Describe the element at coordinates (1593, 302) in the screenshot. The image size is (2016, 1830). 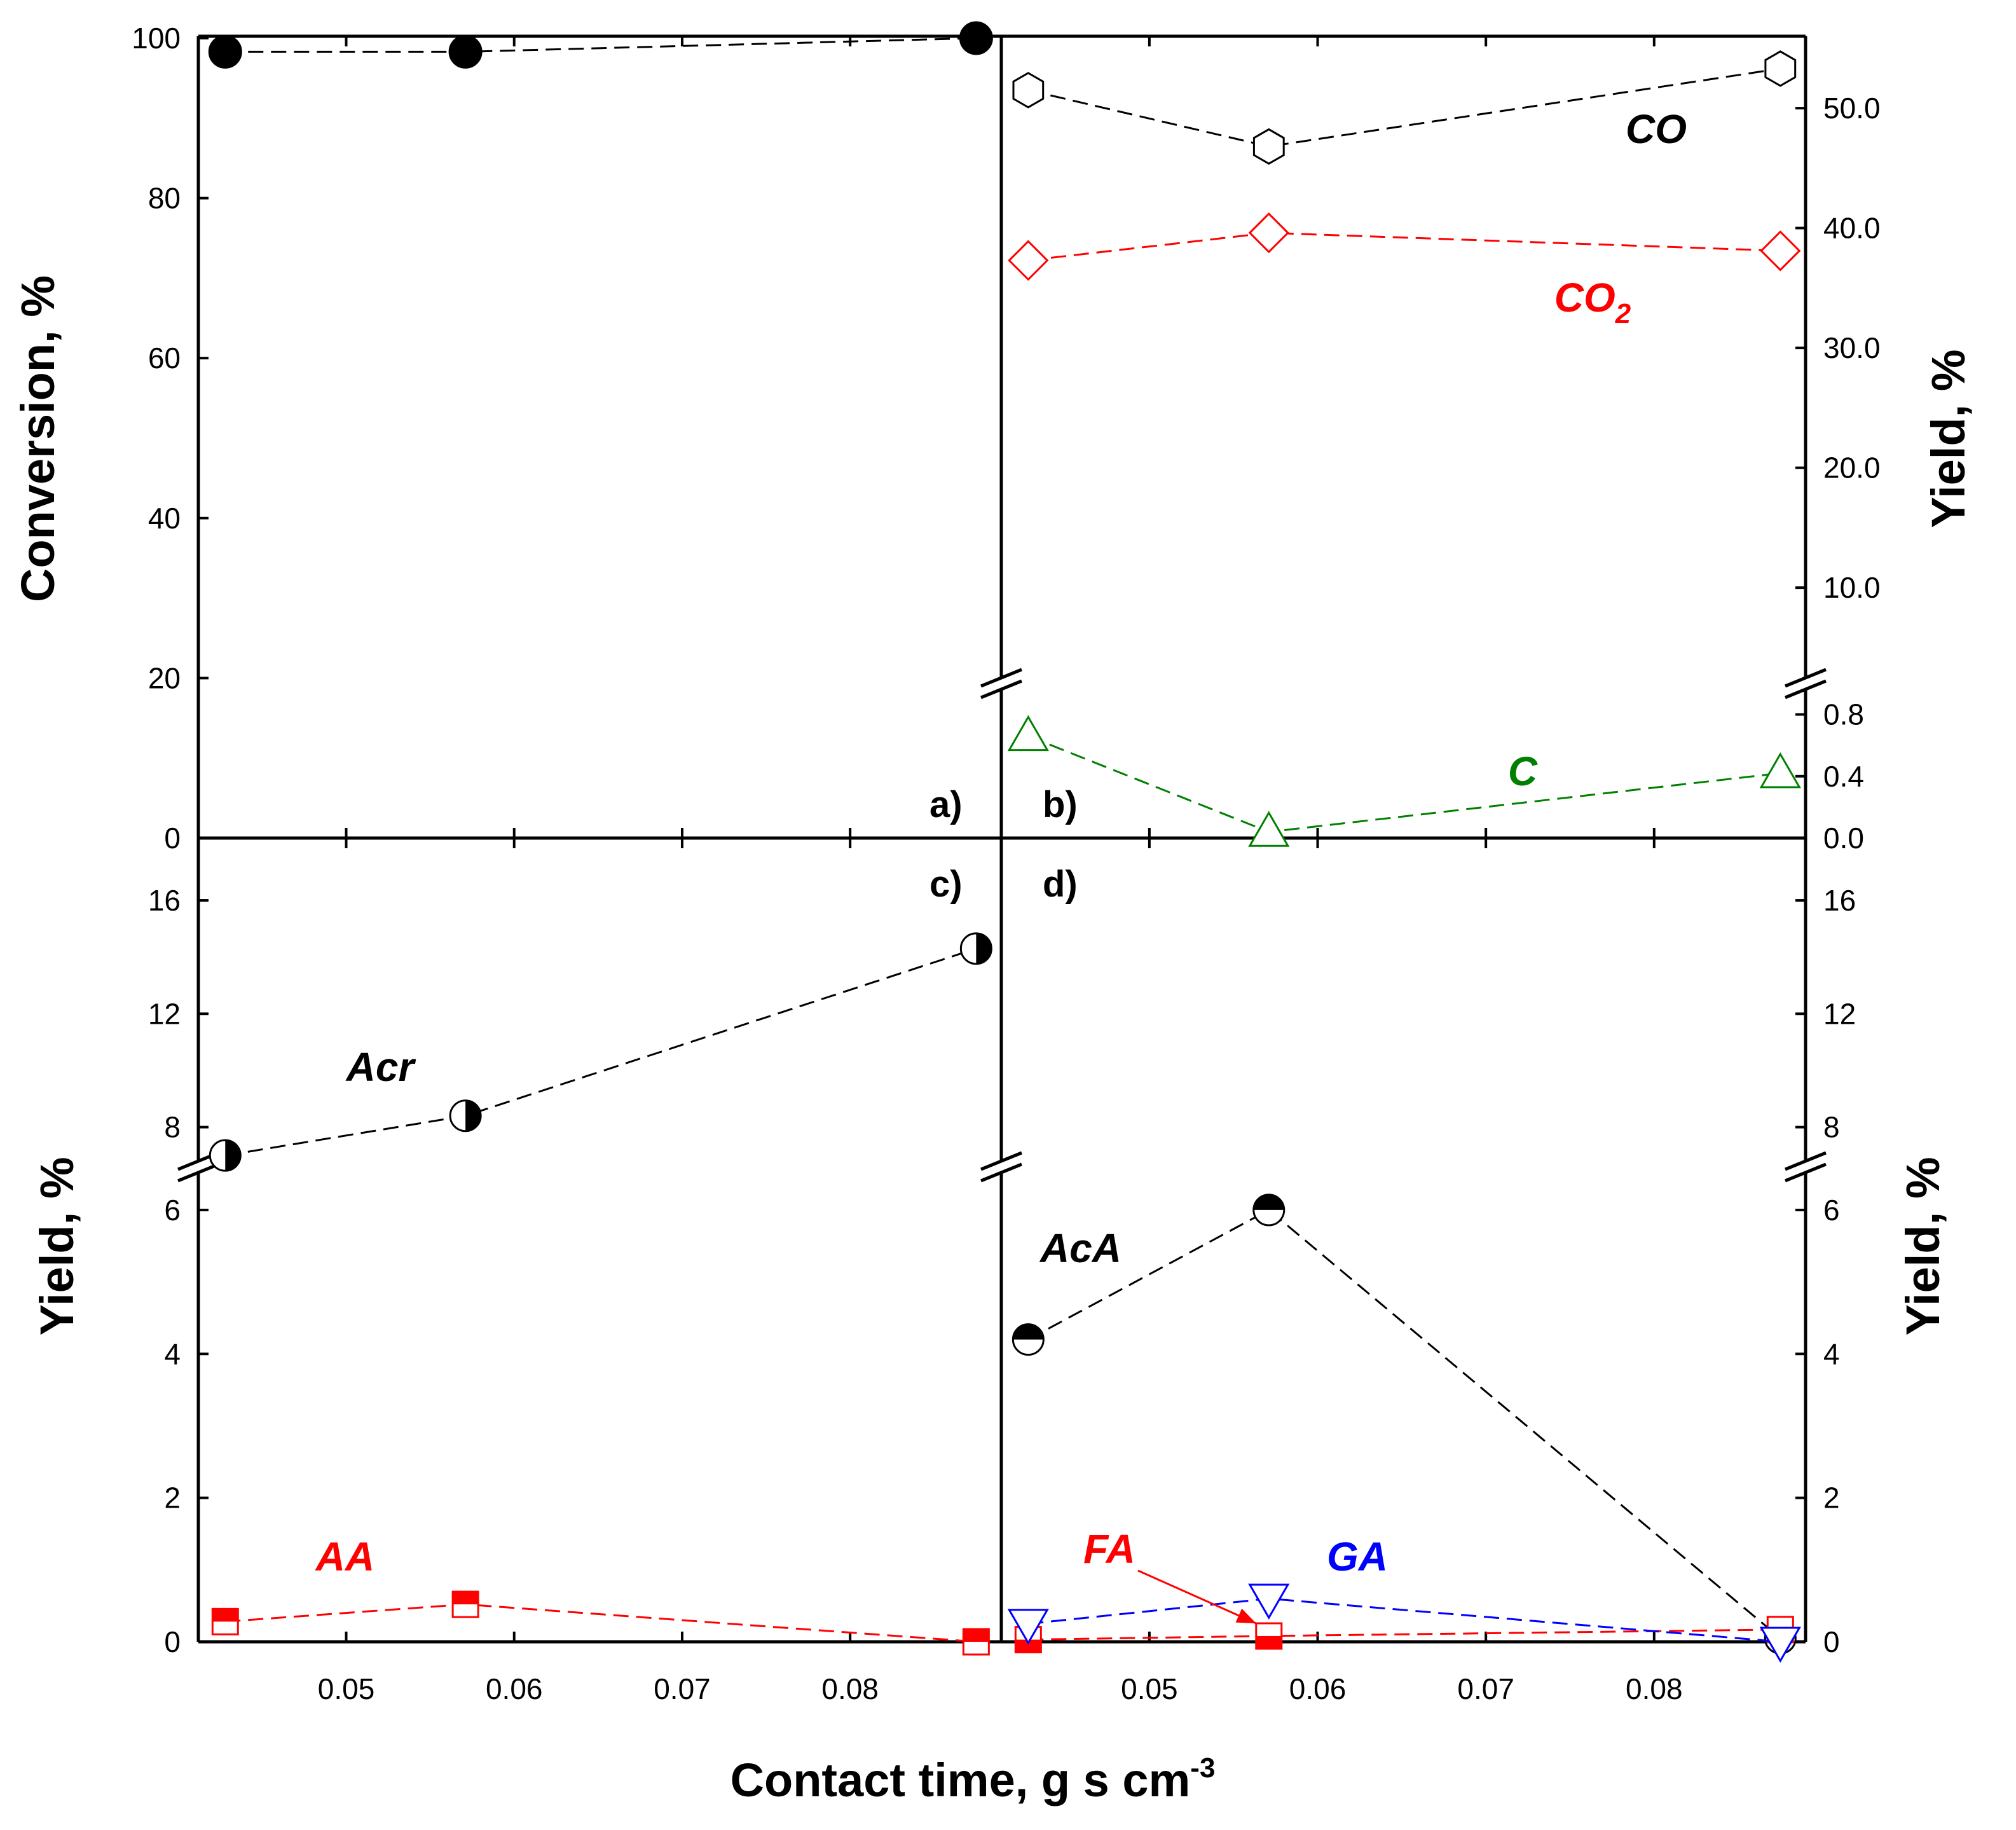
I see `series-label-co2: CO2` at that location.